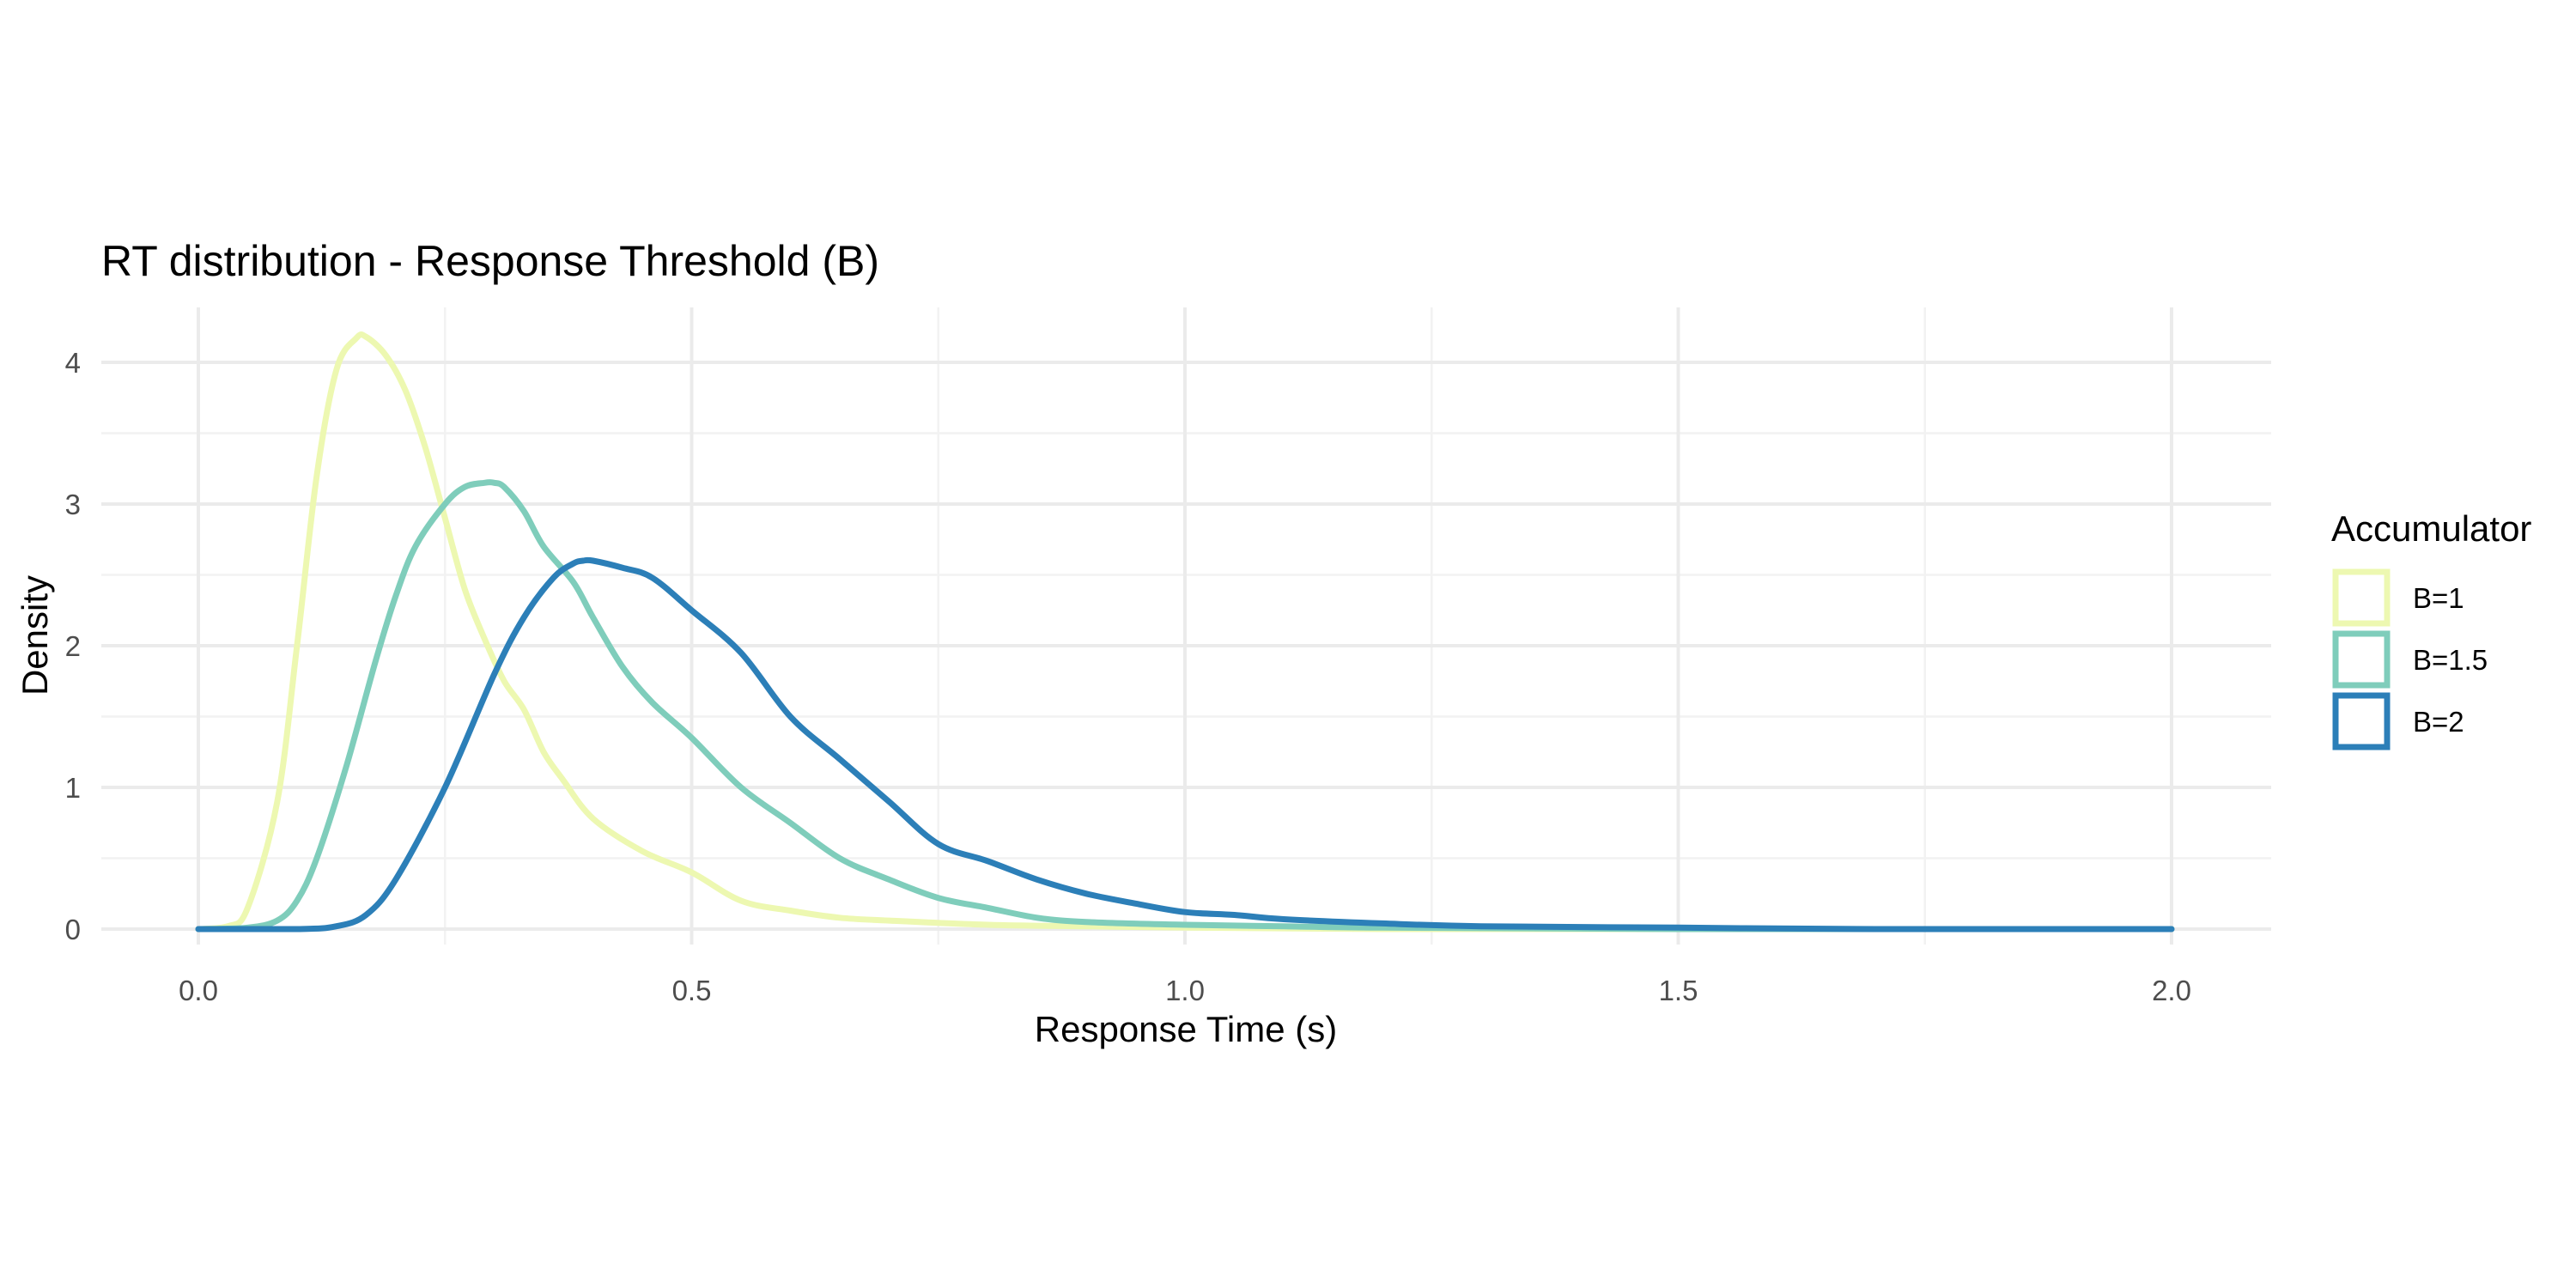 This screenshot has height=1288, width=2576. Describe the element at coordinates (73, 505) in the screenshot. I see `y-tick-label: 3` at that location.